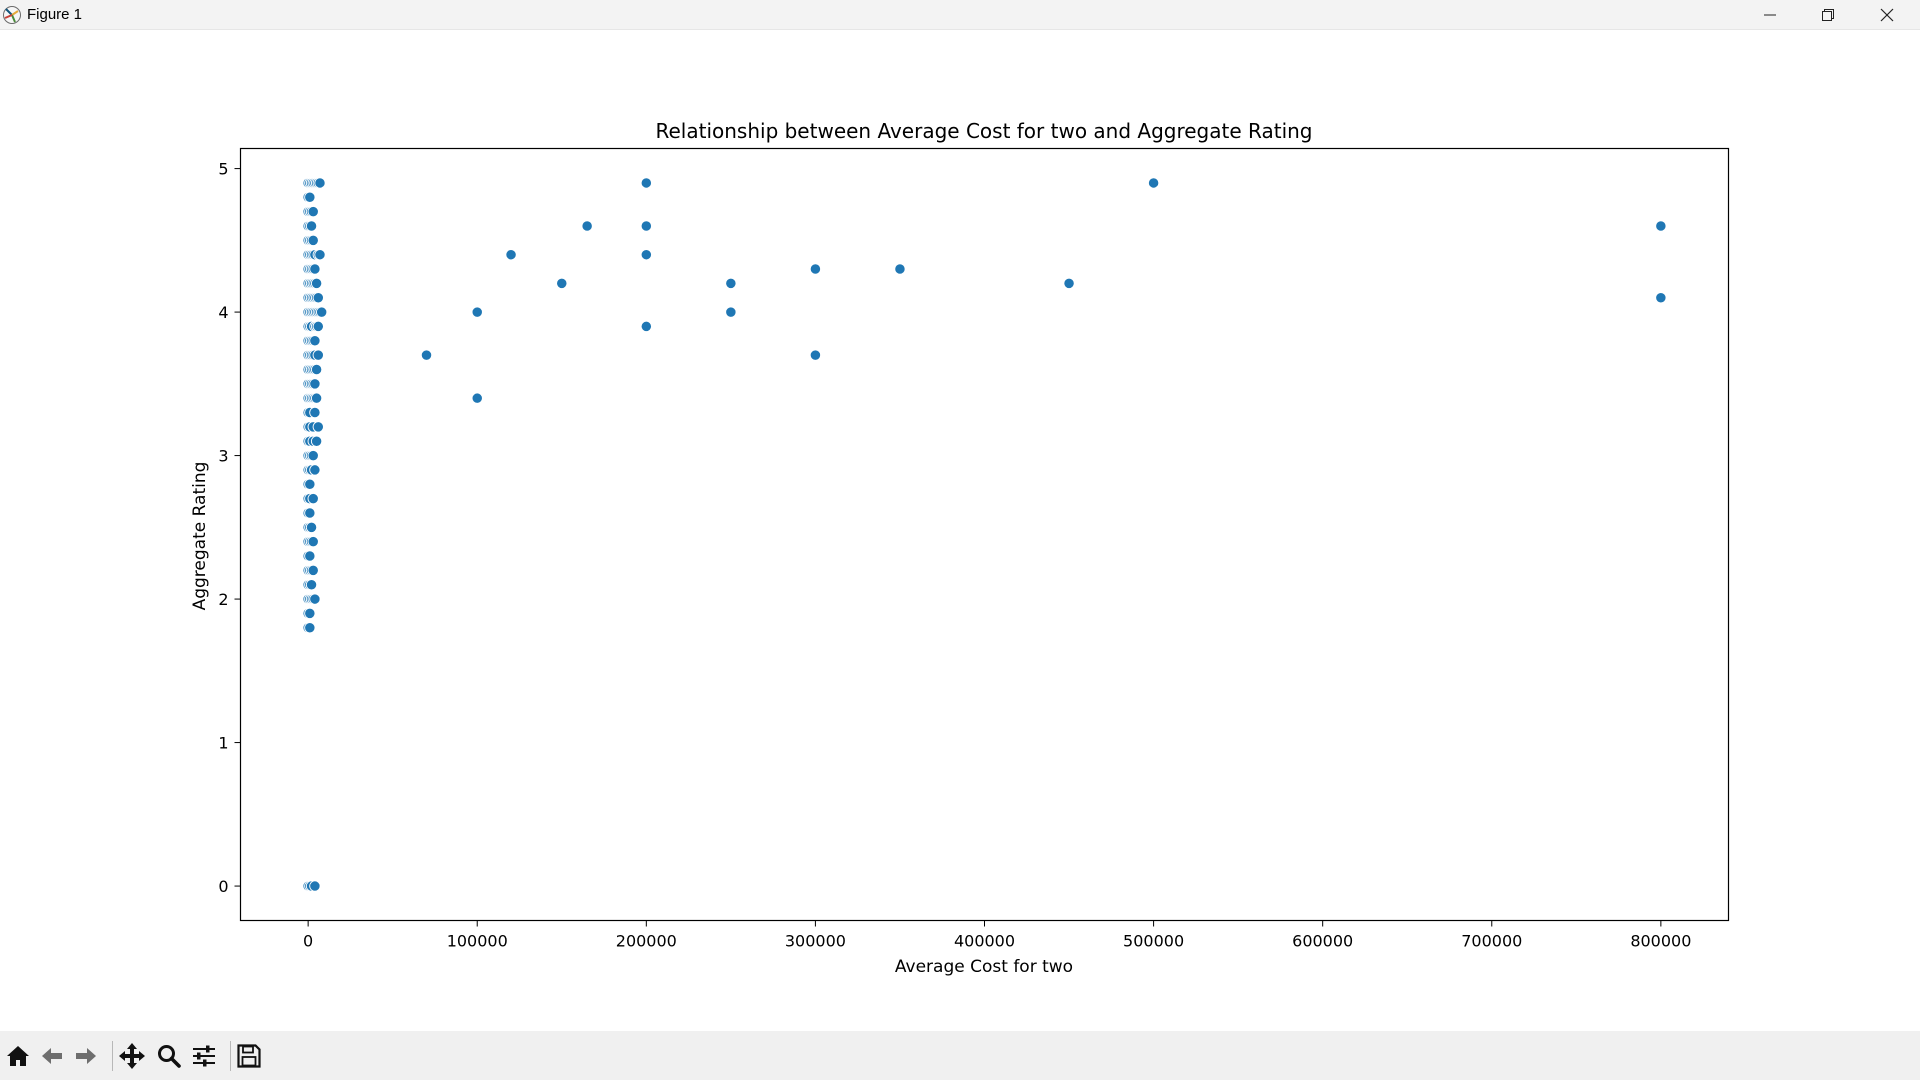 This screenshot has height=1080, width=1920. Describe the element at coordinates (960, 1055) in the screenshot. I see `navigation-toolbar` at that location.